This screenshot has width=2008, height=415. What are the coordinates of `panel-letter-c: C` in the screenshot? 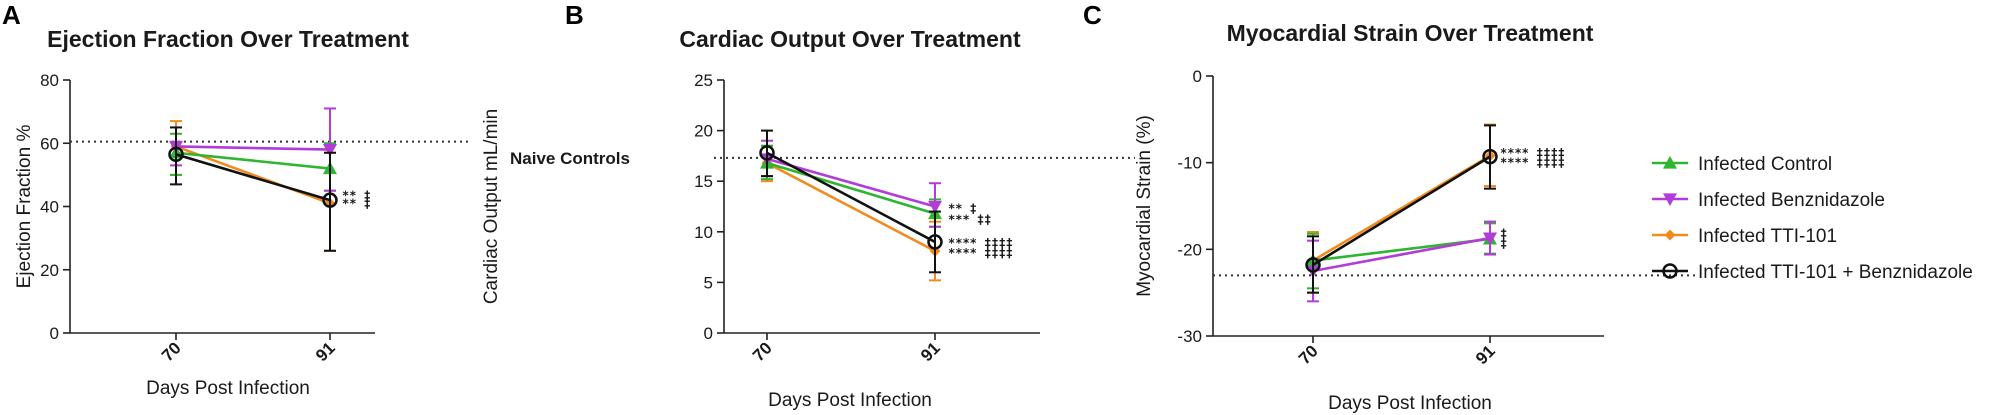 It's located at (1092, 15).